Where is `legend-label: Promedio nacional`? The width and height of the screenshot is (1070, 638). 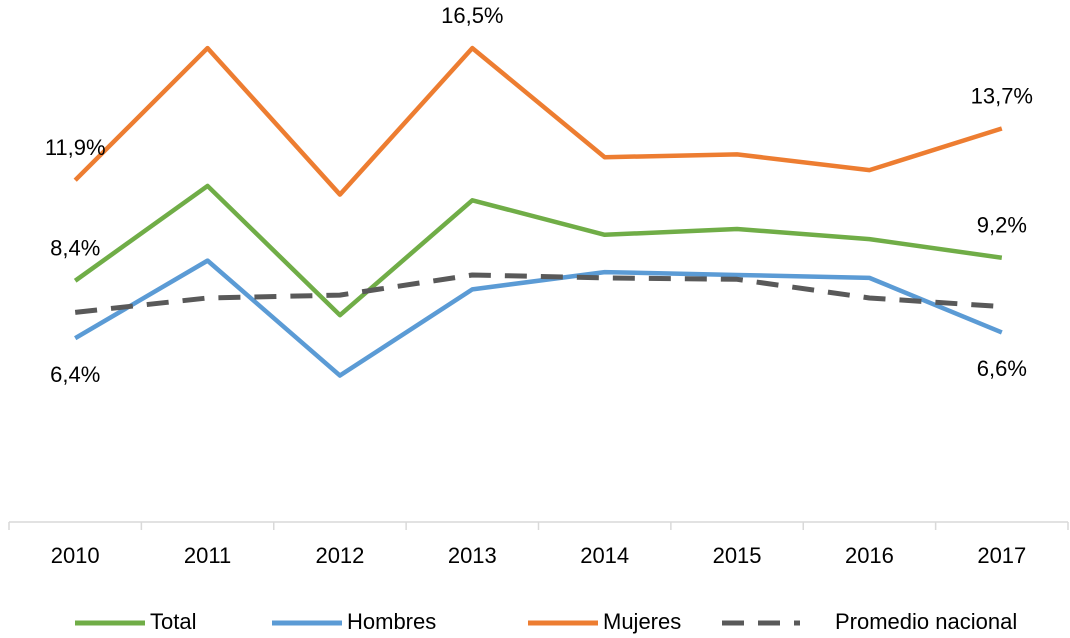 legend-label: Promedio nacional is located at coordinates (926, 621).